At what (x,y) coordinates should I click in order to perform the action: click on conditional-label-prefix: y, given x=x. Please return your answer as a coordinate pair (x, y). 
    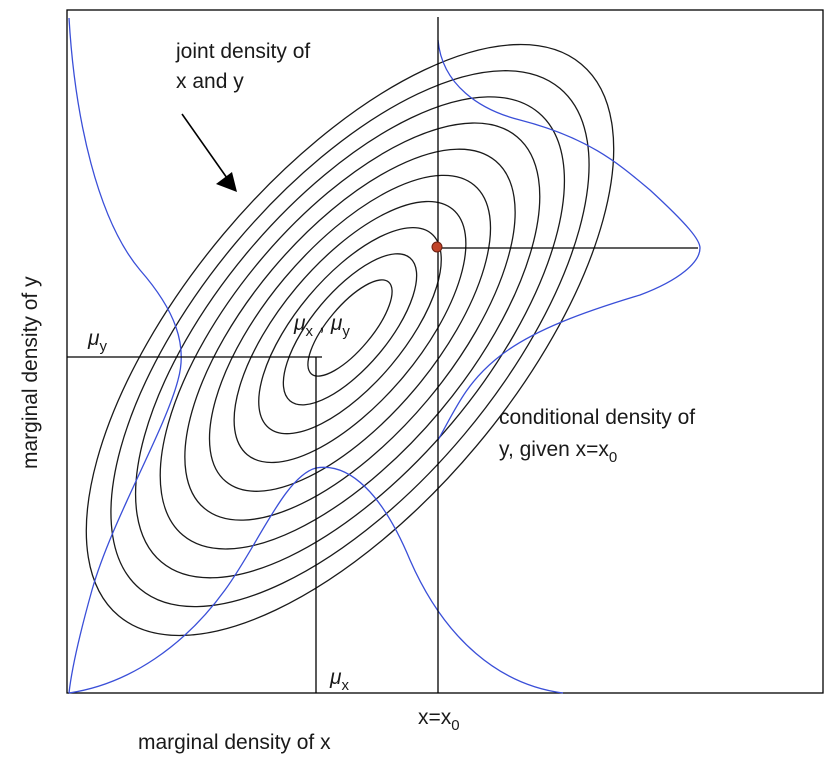
    Looking at the image, I should click on (554, 449).